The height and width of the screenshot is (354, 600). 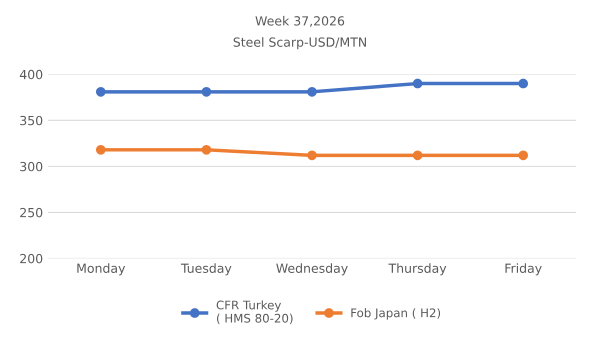 I want to click on chart-subtitle: Steel Scarp-USD/MTN, so click(x=300, y=43).